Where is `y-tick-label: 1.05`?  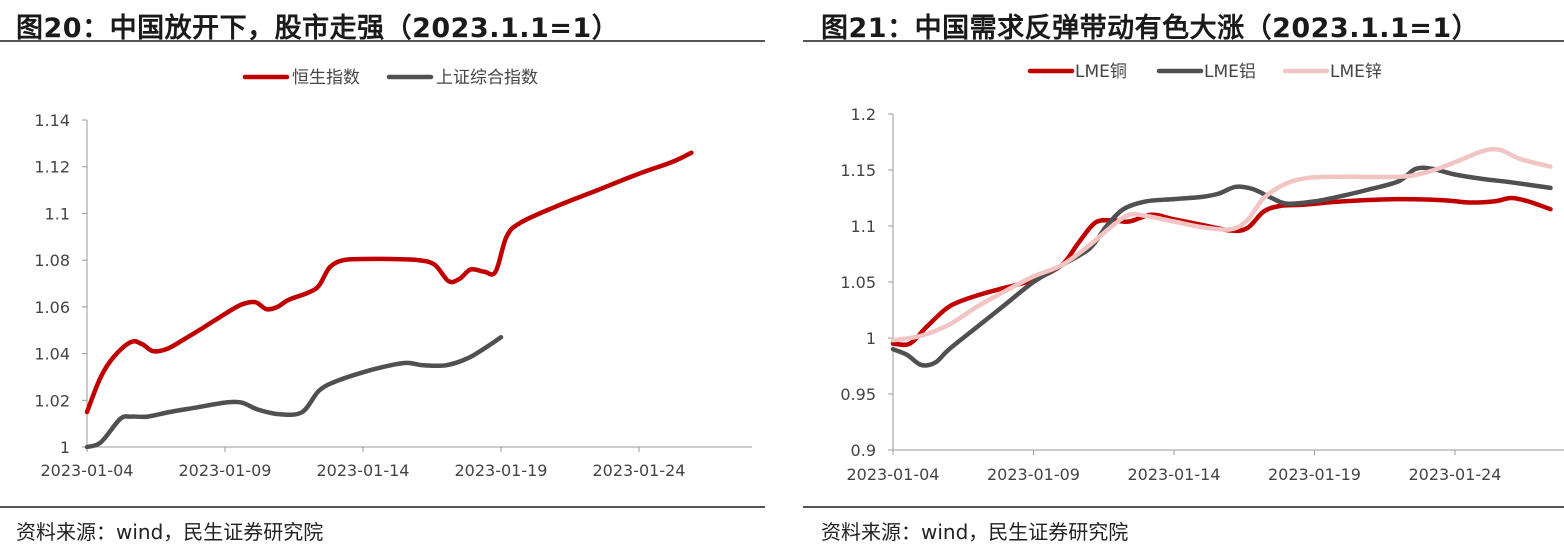 y-tick-label: 1.05 is located at coordinates (858, 282).